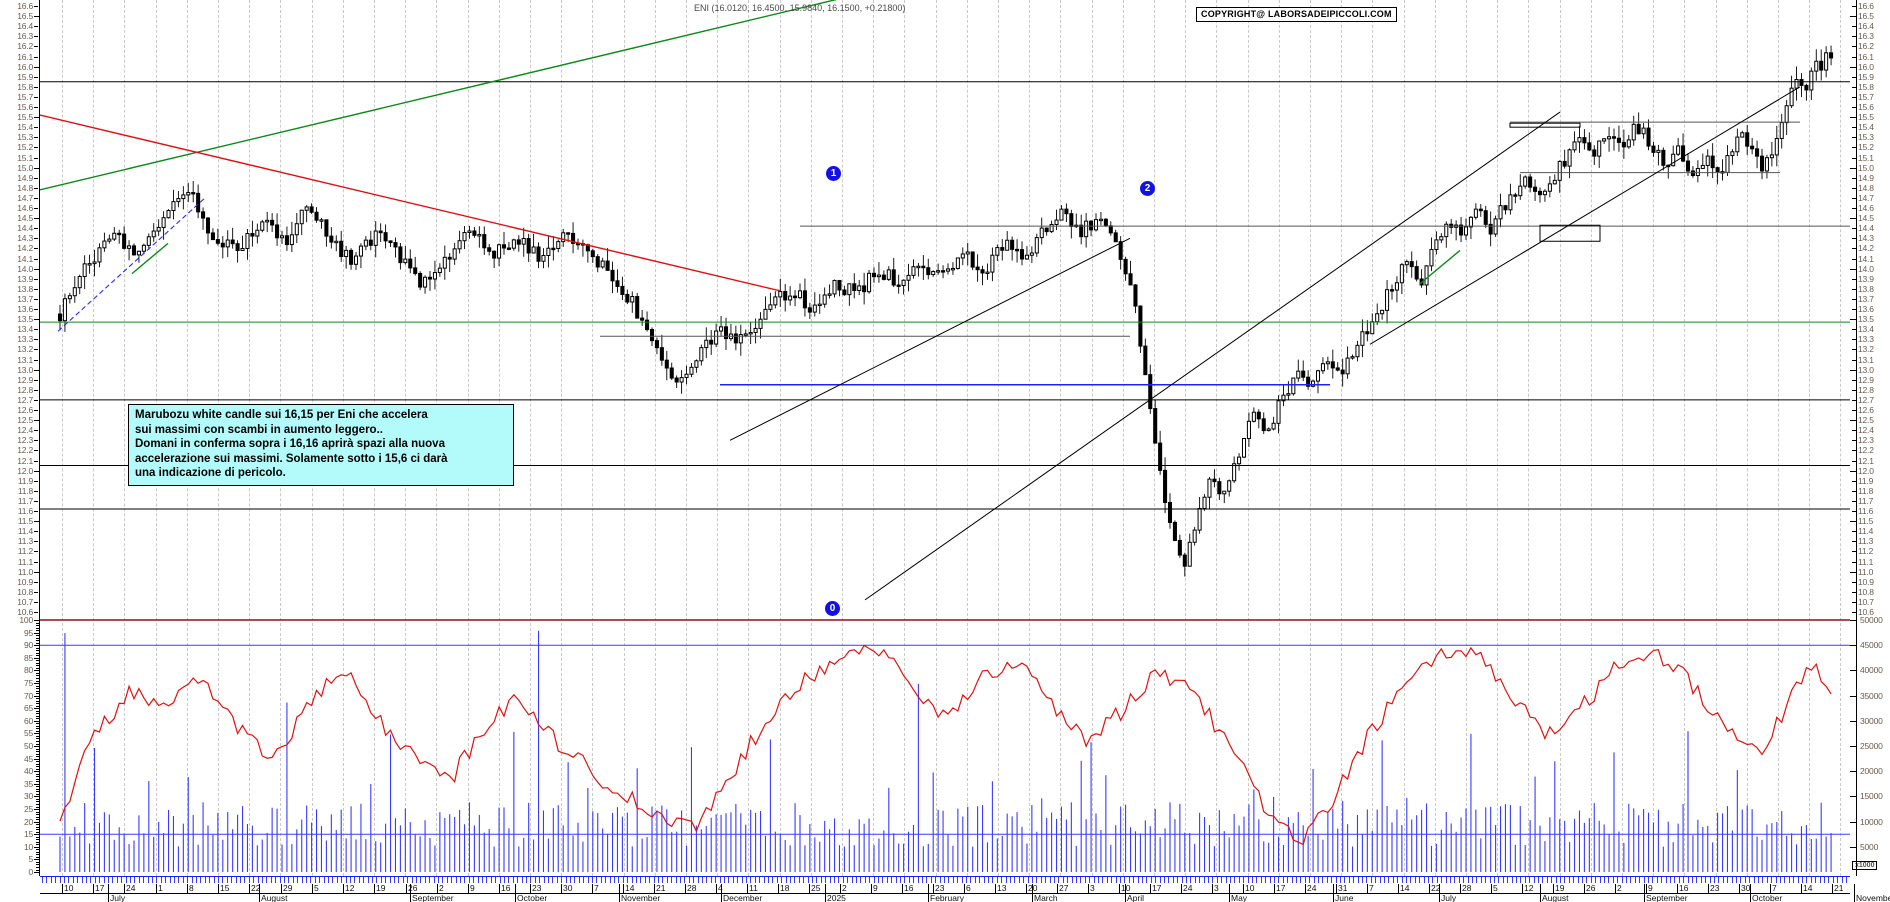 The height and width of the screenshot is (902, 1890). I want to click on rsi-axis-tick: 100, so click(26, 620).